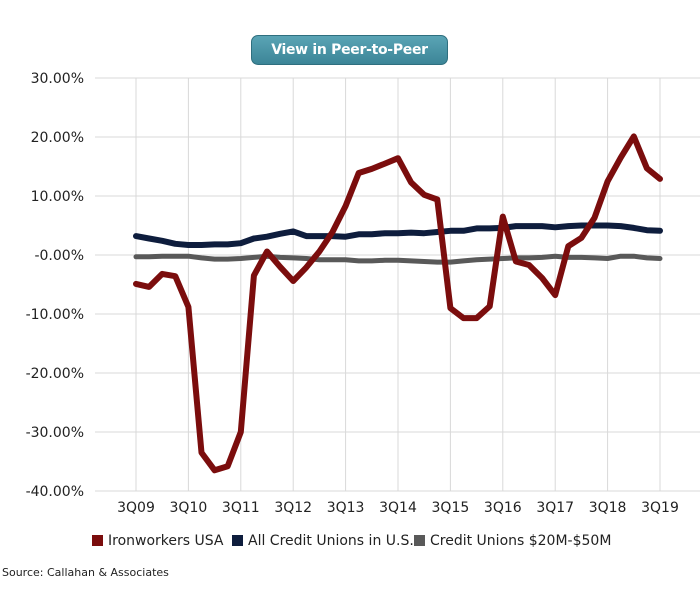 The image size is (700, 590). I want to click on legend-label: Ironworkers USA, so click(166, 541).